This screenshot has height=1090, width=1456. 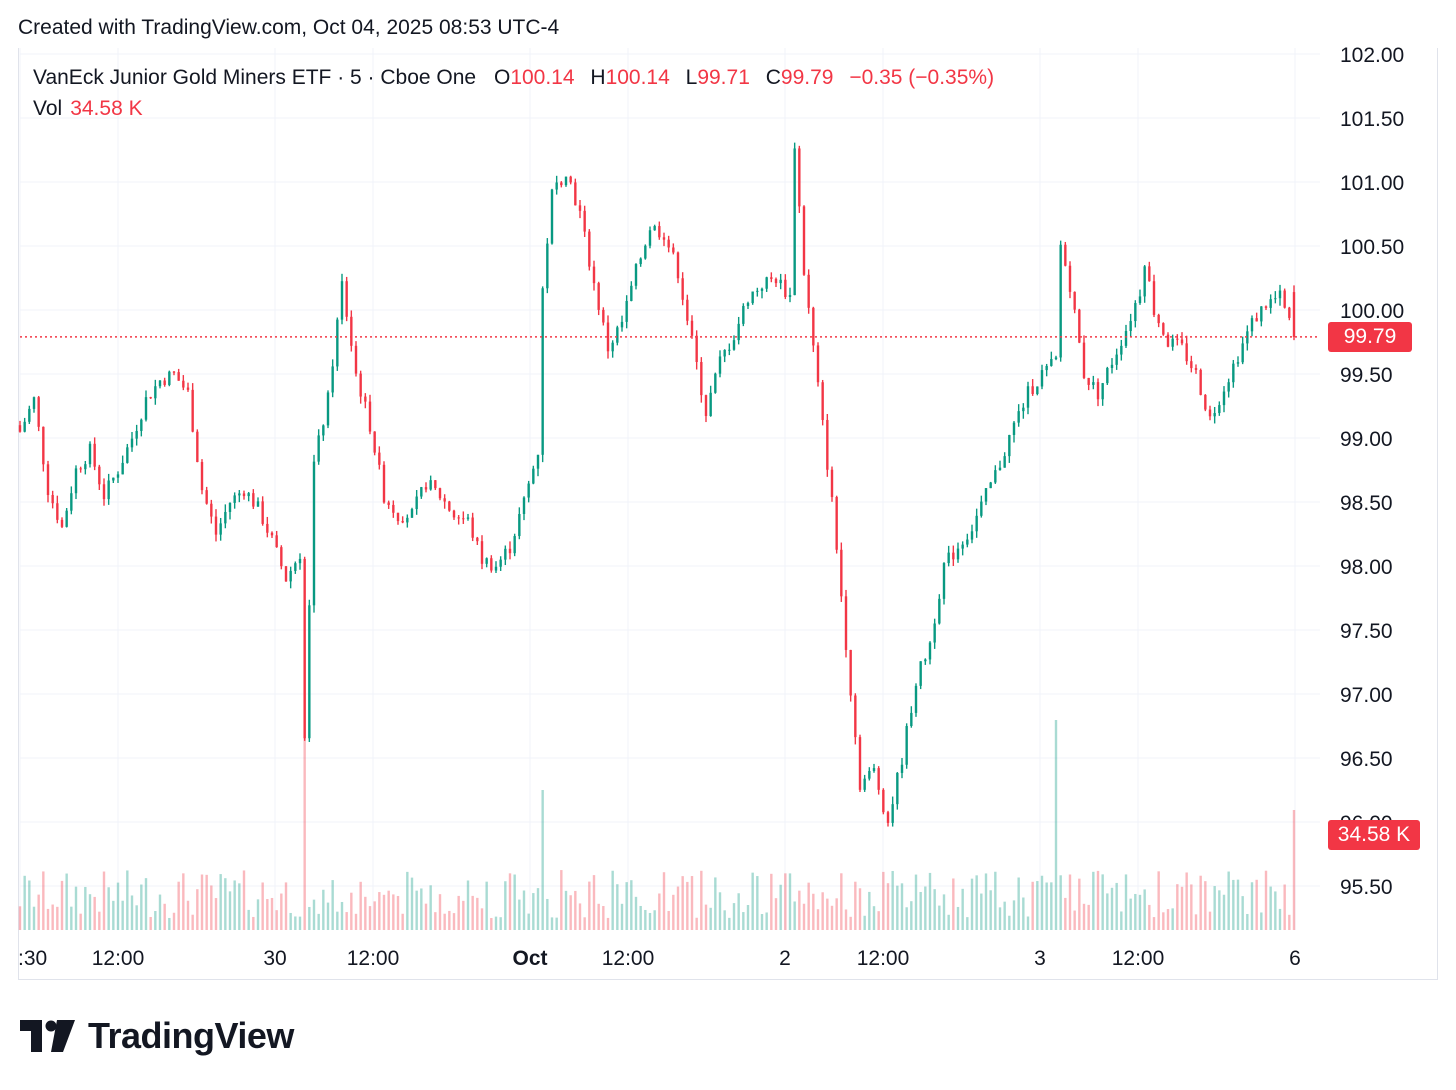 What do you see at coordinates (542, 77) in the screenshot?
I see `legend-open: 100.14` at bounding box center [542, 77].